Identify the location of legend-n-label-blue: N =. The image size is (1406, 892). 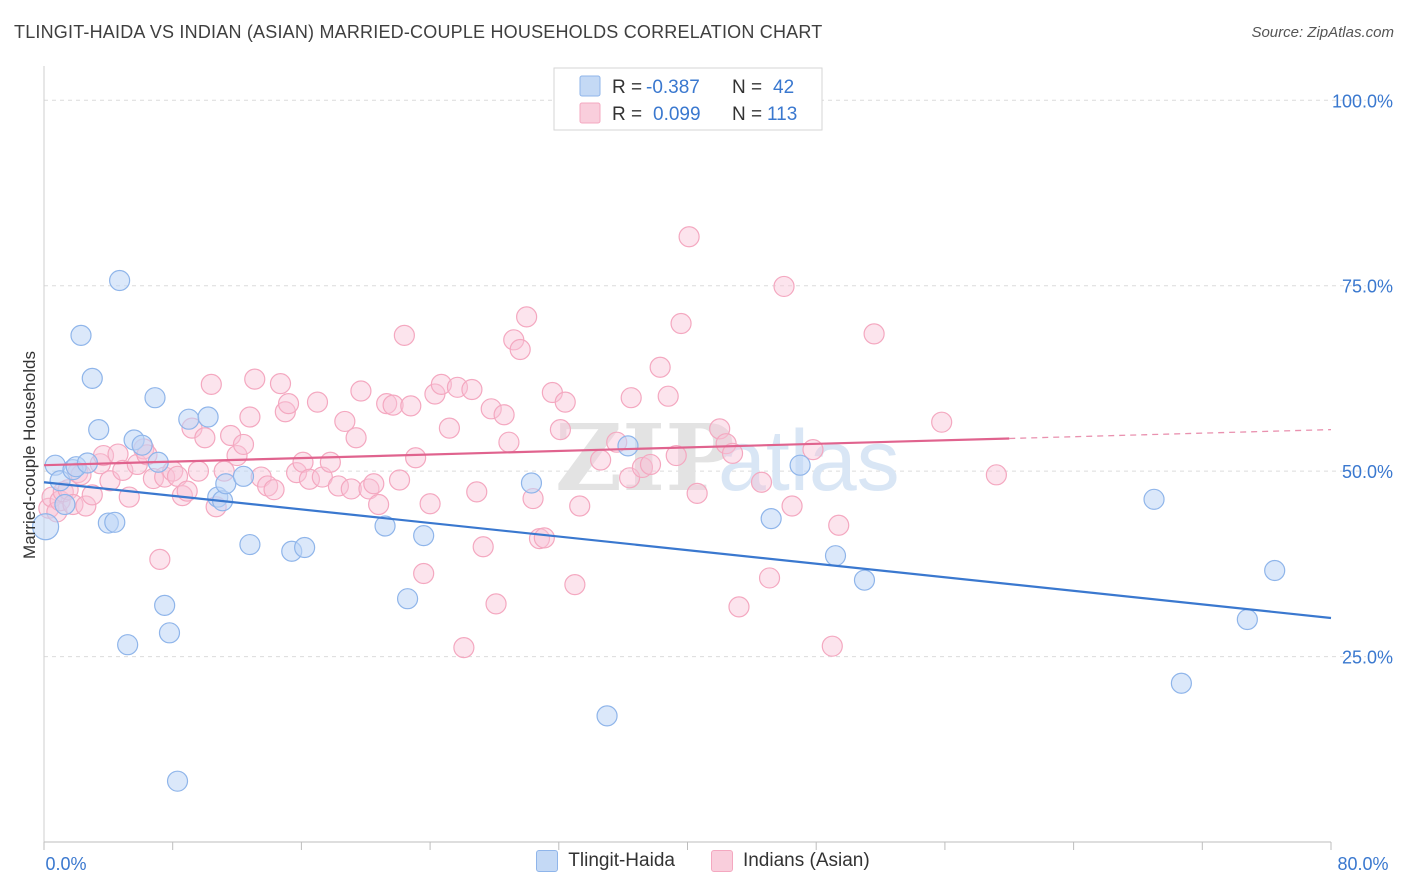
(749, 87).